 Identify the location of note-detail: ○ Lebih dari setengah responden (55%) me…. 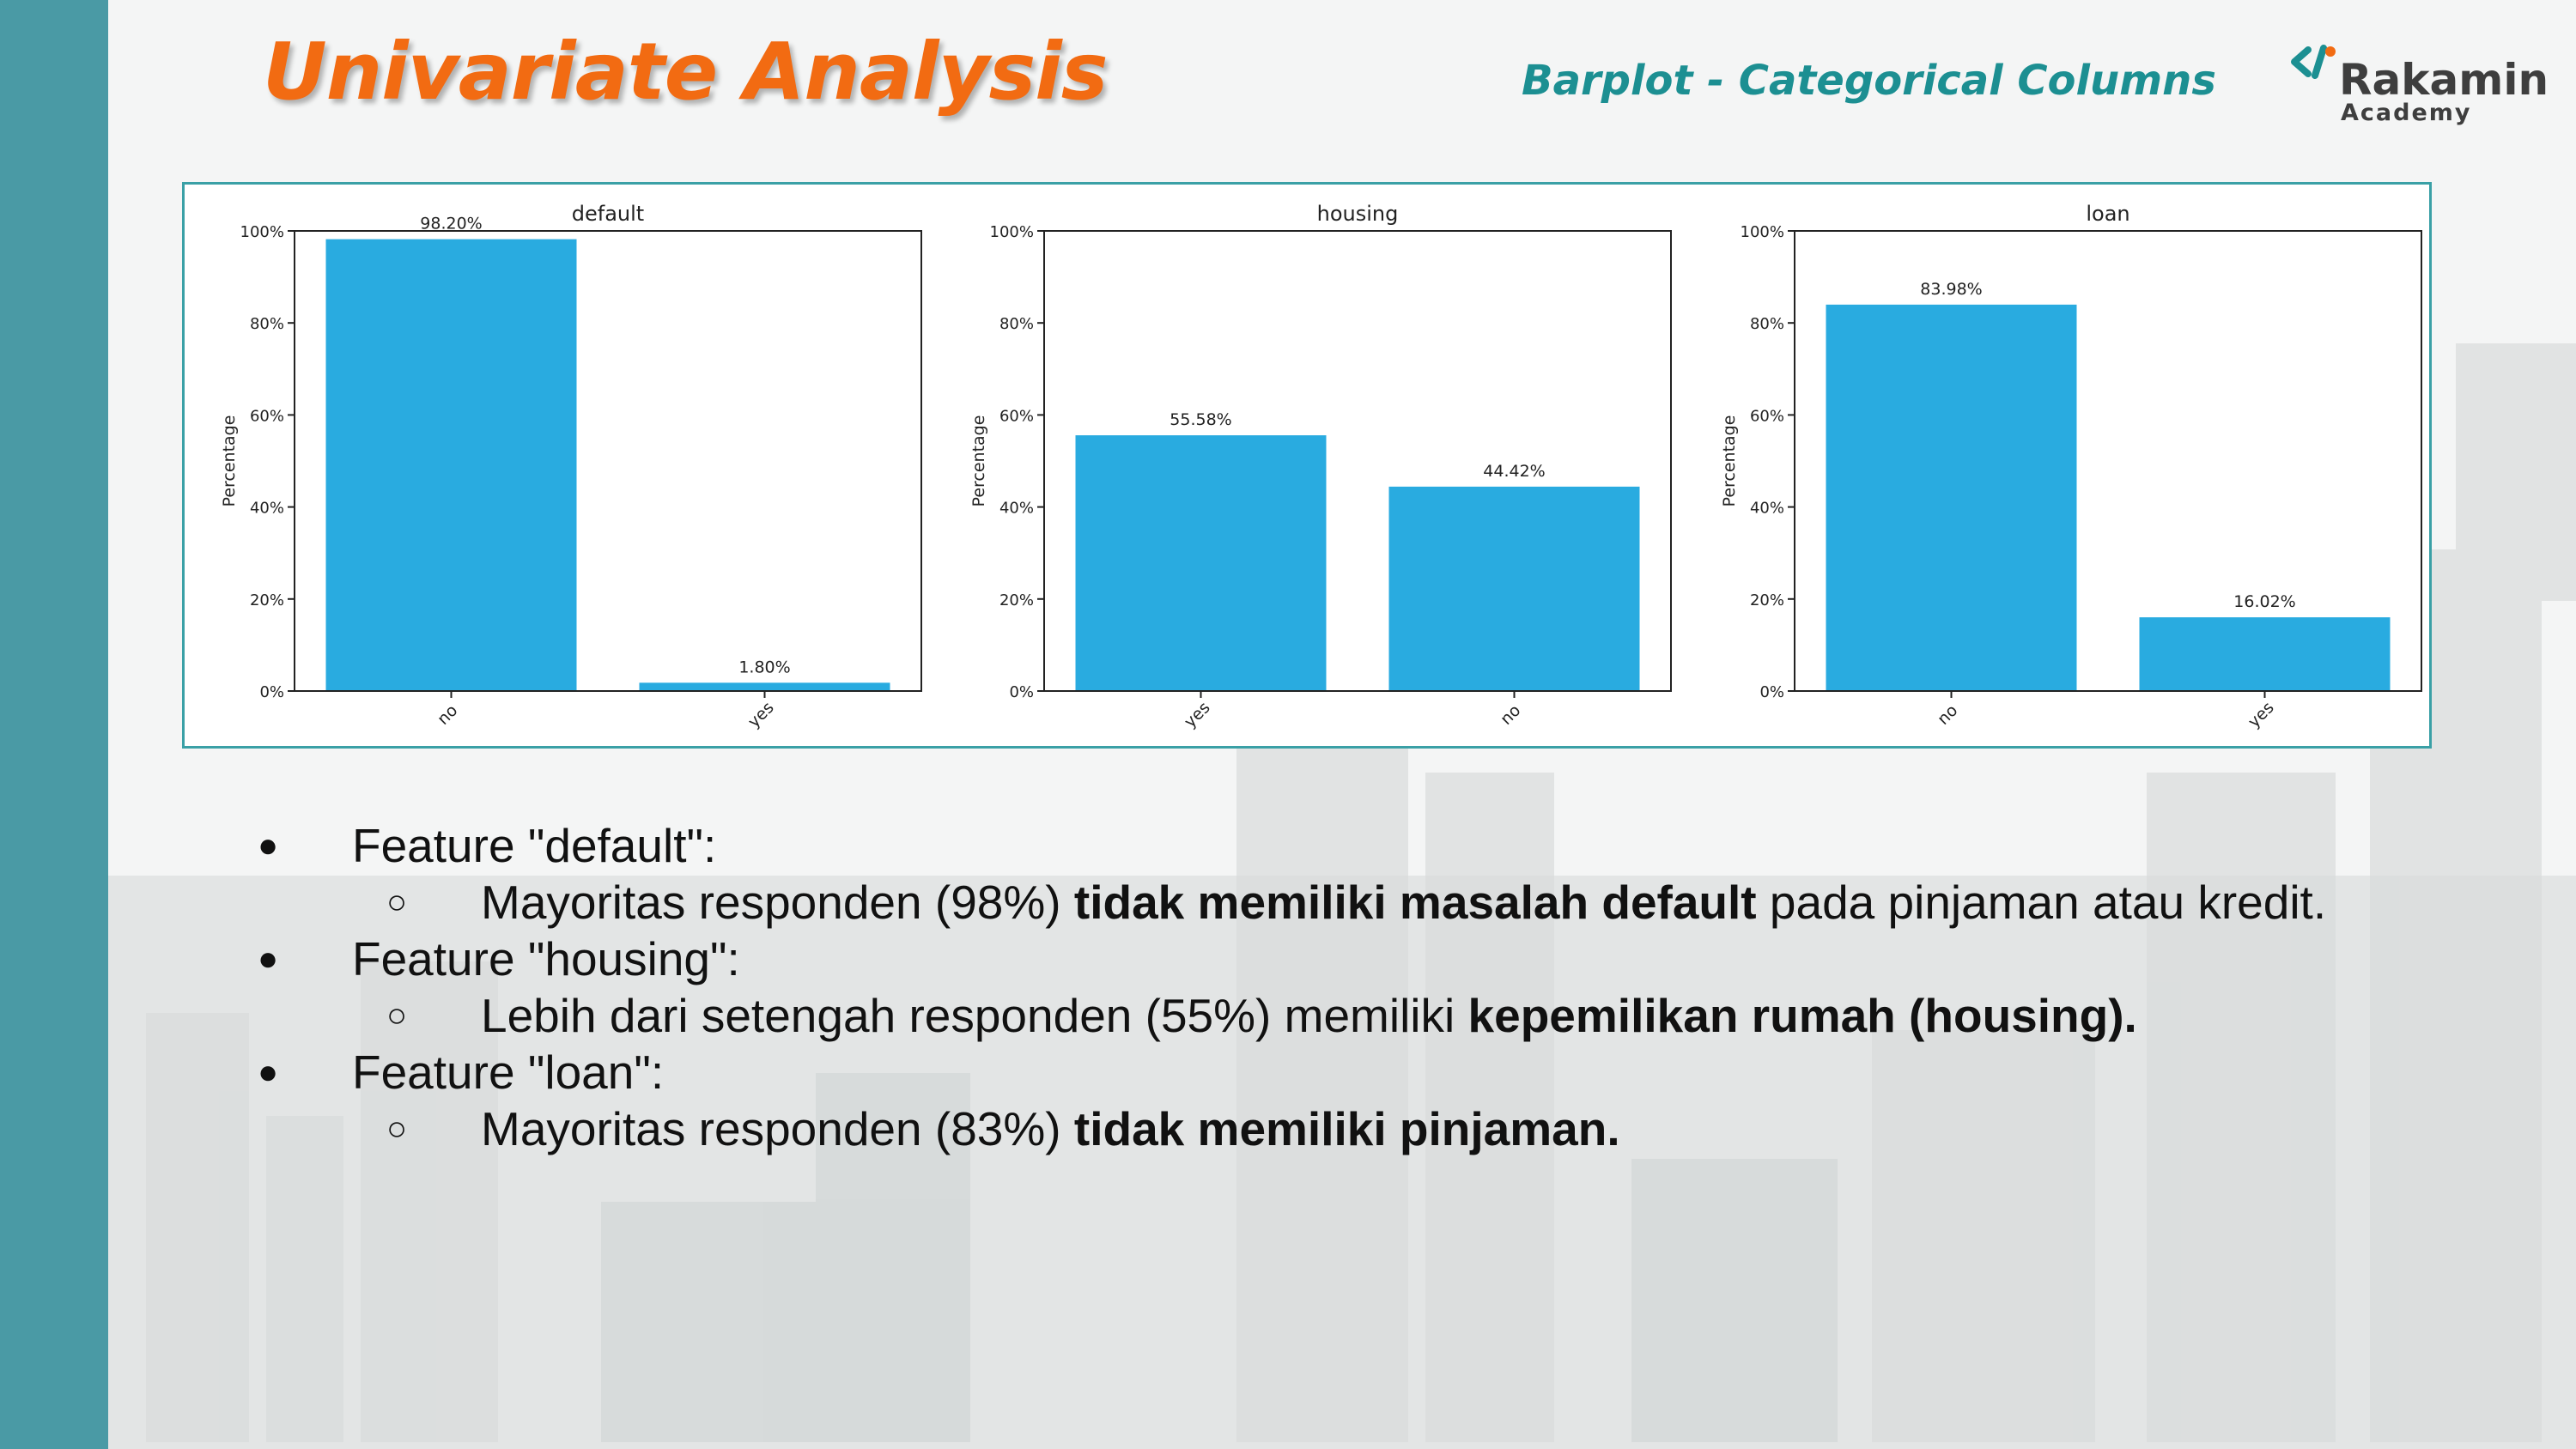
(1374, 1016).